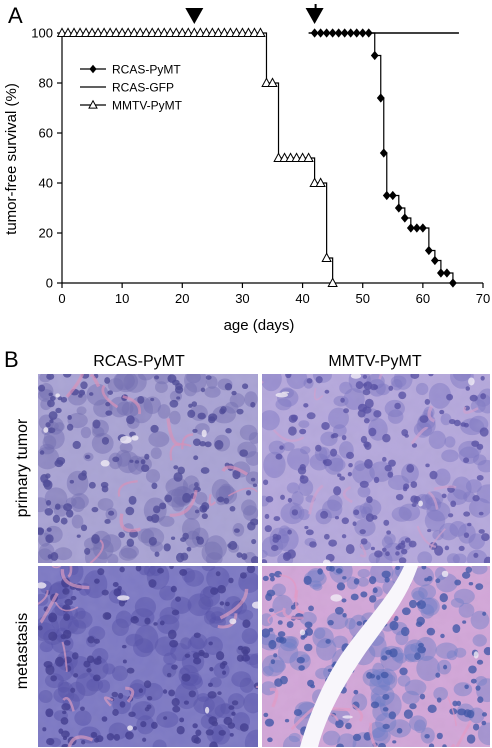 The height and width of the screenshot is (748, 492). What do you see at coordinates (242, 298) in the screenshot?
I see `x-tick-label-3: 30` at bounding box center [242, 298].